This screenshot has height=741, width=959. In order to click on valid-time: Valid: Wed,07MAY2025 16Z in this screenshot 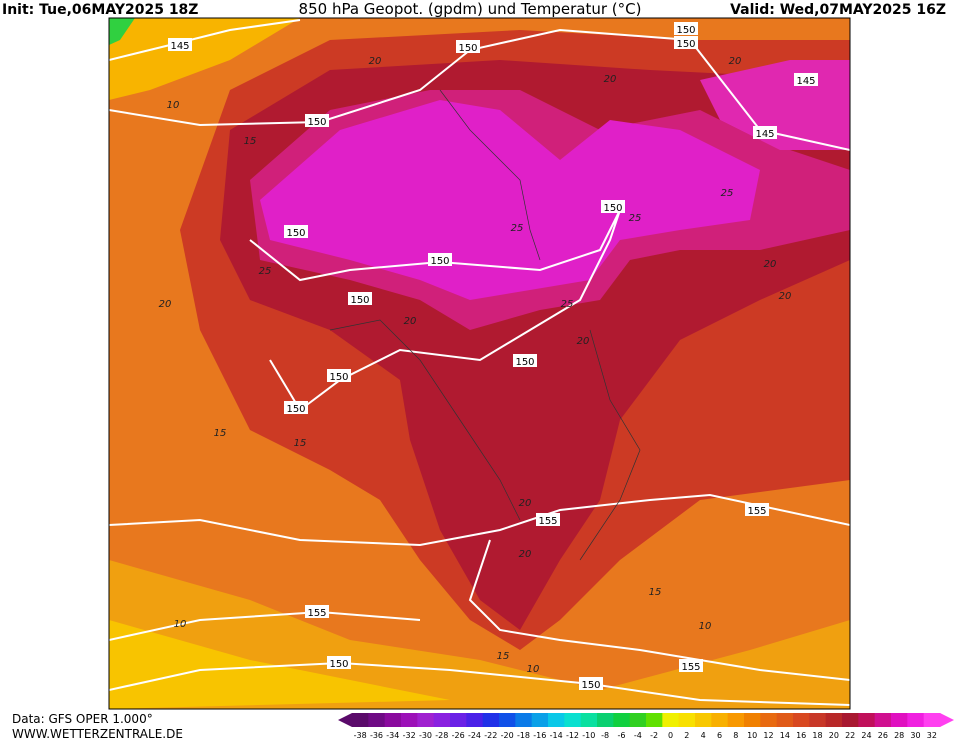, I will do `click(838, 10)`.